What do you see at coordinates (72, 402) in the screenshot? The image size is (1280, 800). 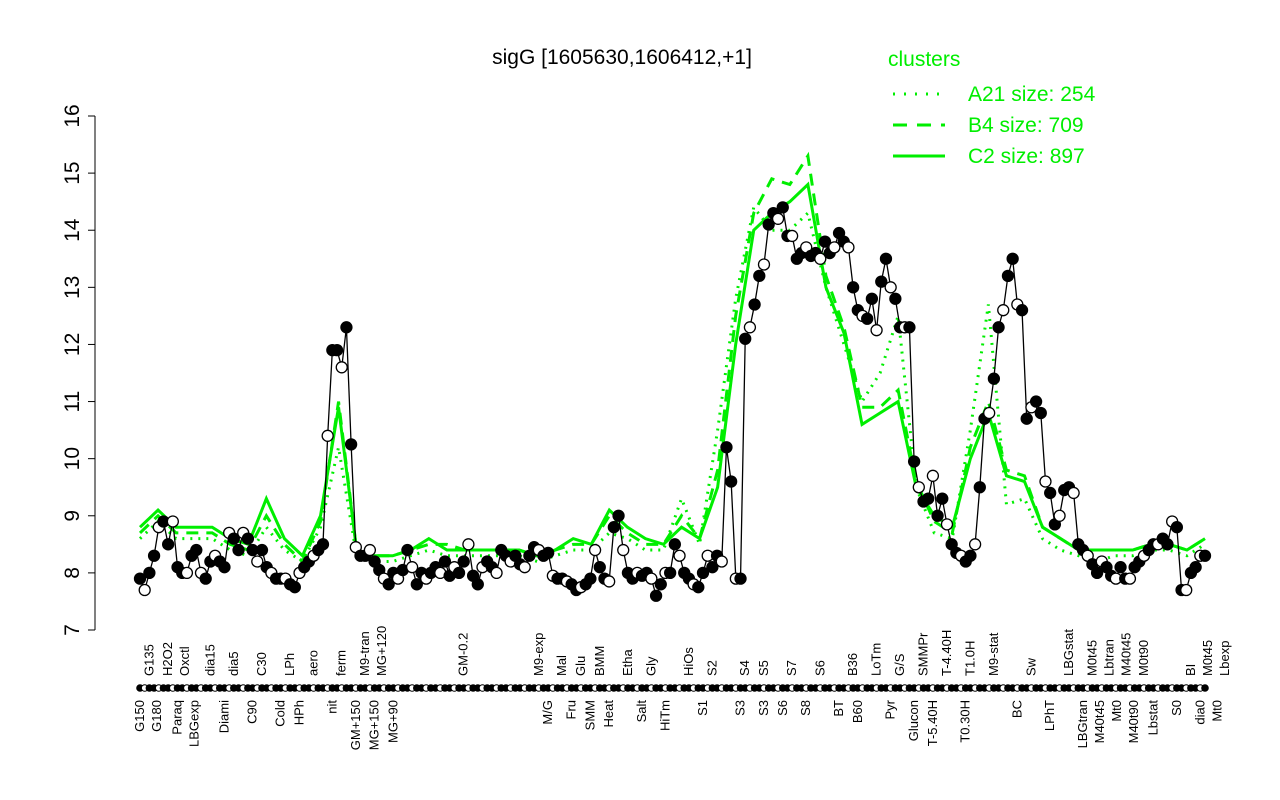 I see `y-tick-label: 11` at bounding box center [72, 402].